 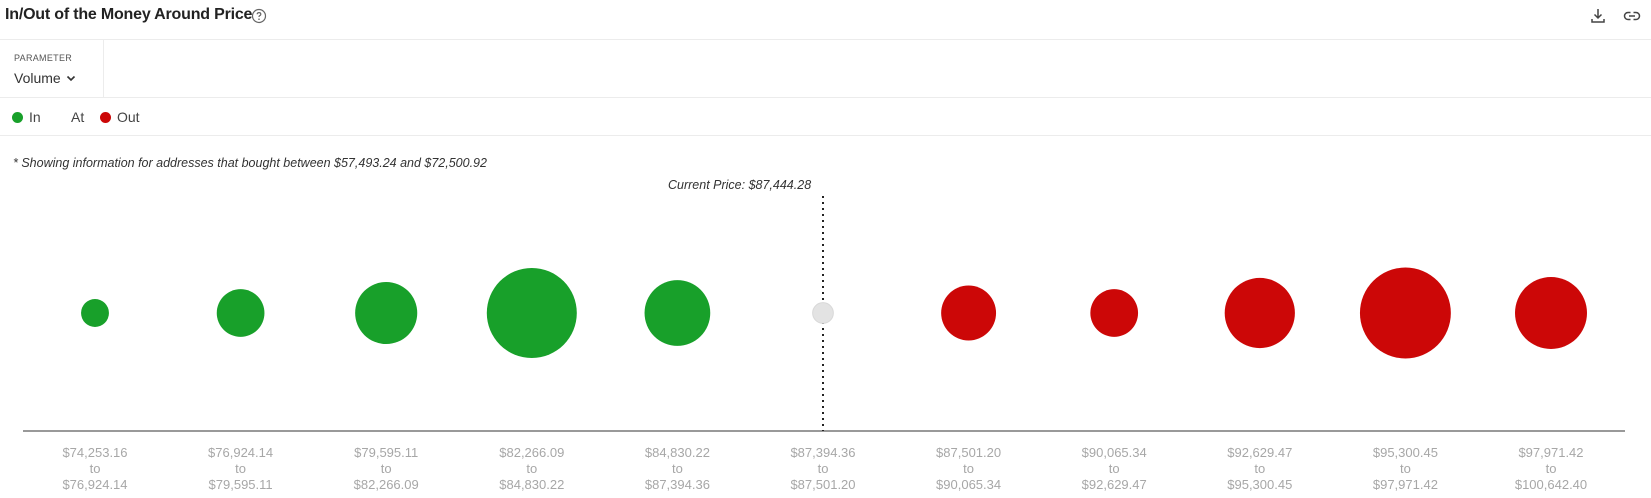 I want to click on legend-in-dot, so click(x=17, y=117).